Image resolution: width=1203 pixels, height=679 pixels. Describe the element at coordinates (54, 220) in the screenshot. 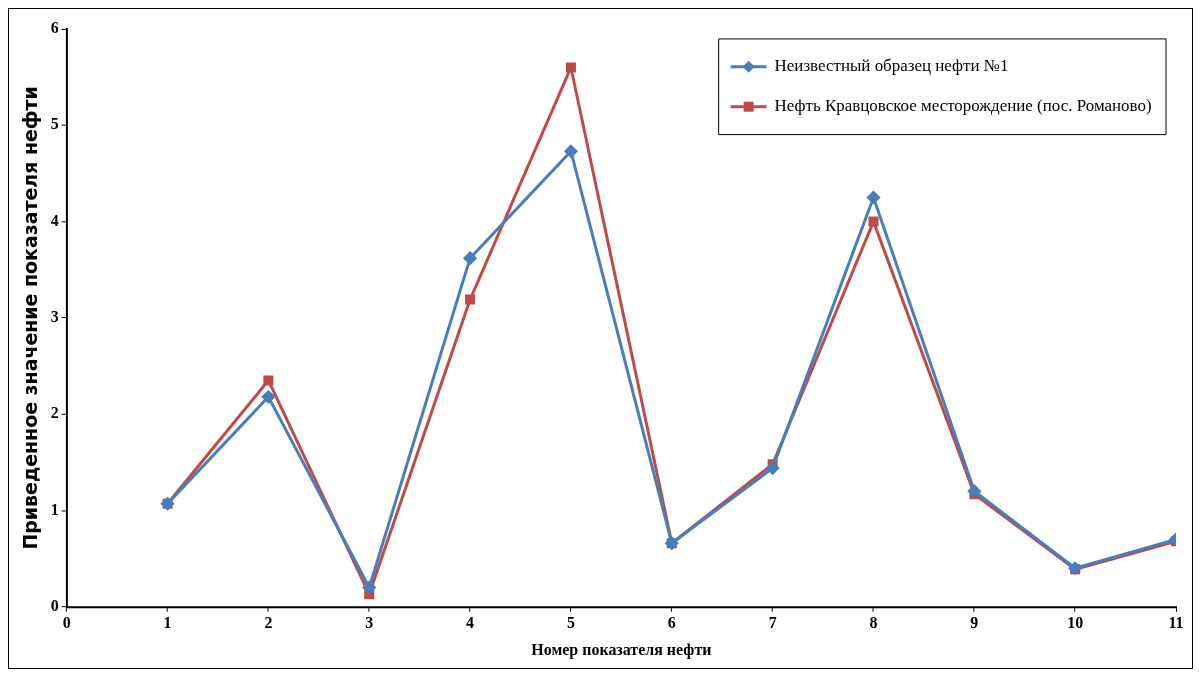

I see `y-tick-label: 4` at that location.